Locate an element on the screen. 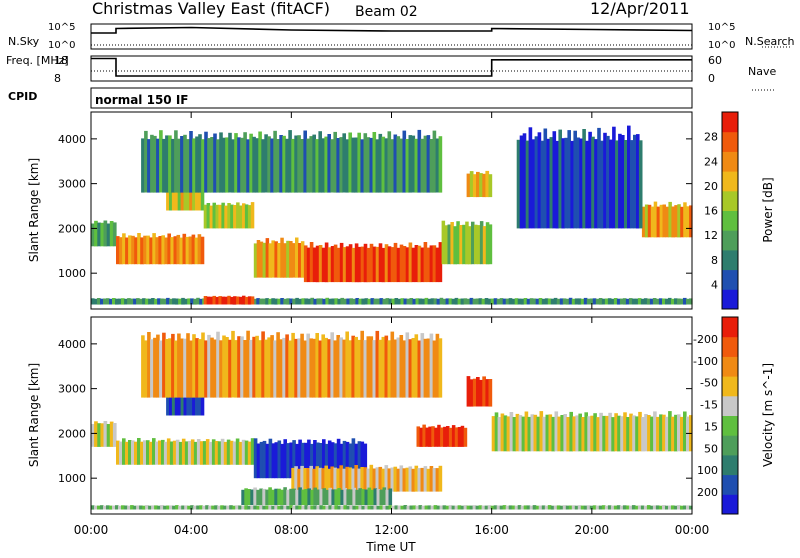 The width and height of the screenshot is (800, 558). colorbar-tick-label: 12 is located at coordinates (711, 235).